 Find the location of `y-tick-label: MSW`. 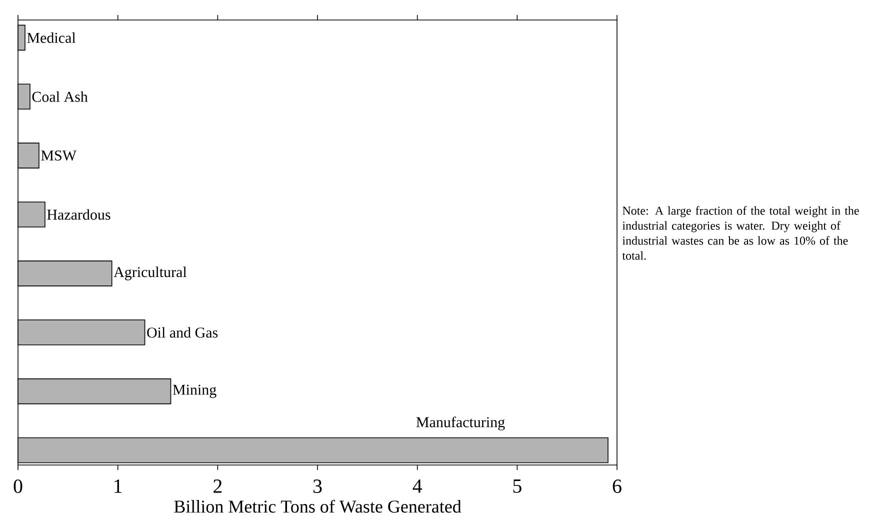

y-tick-label: MSW is located at coordinates (58, 155).